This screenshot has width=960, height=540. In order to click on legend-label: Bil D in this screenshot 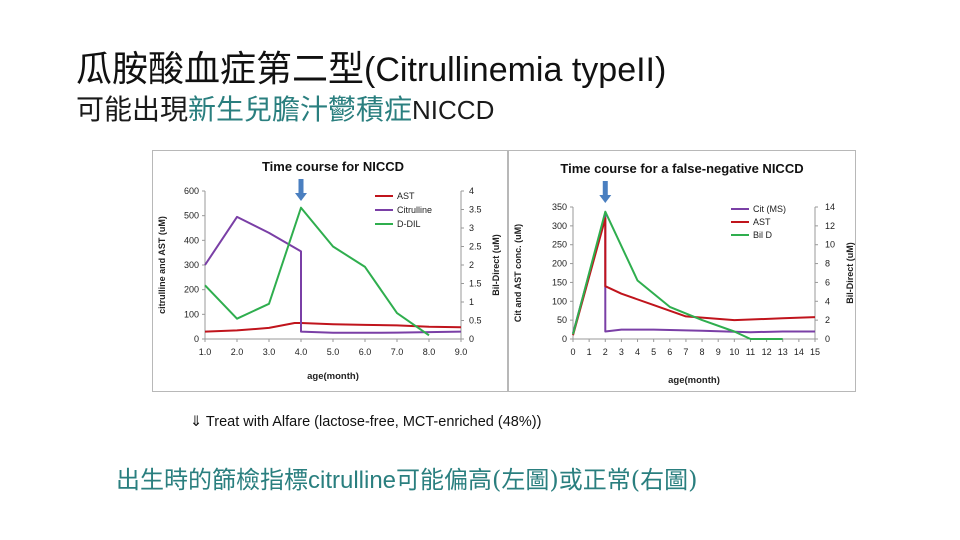, I will do `click(763, 235)`.